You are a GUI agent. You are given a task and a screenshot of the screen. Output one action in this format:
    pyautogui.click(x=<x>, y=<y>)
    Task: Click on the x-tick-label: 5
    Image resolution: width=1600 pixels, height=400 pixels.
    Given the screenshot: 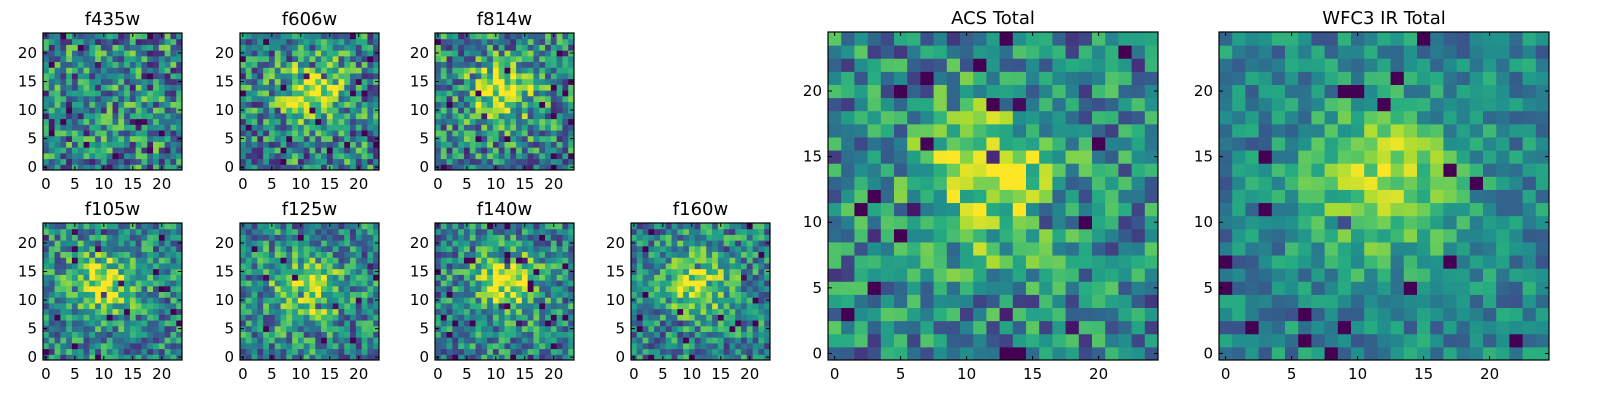 What is the action you would take?
    pyautogui.click(x=467, y=374)
    